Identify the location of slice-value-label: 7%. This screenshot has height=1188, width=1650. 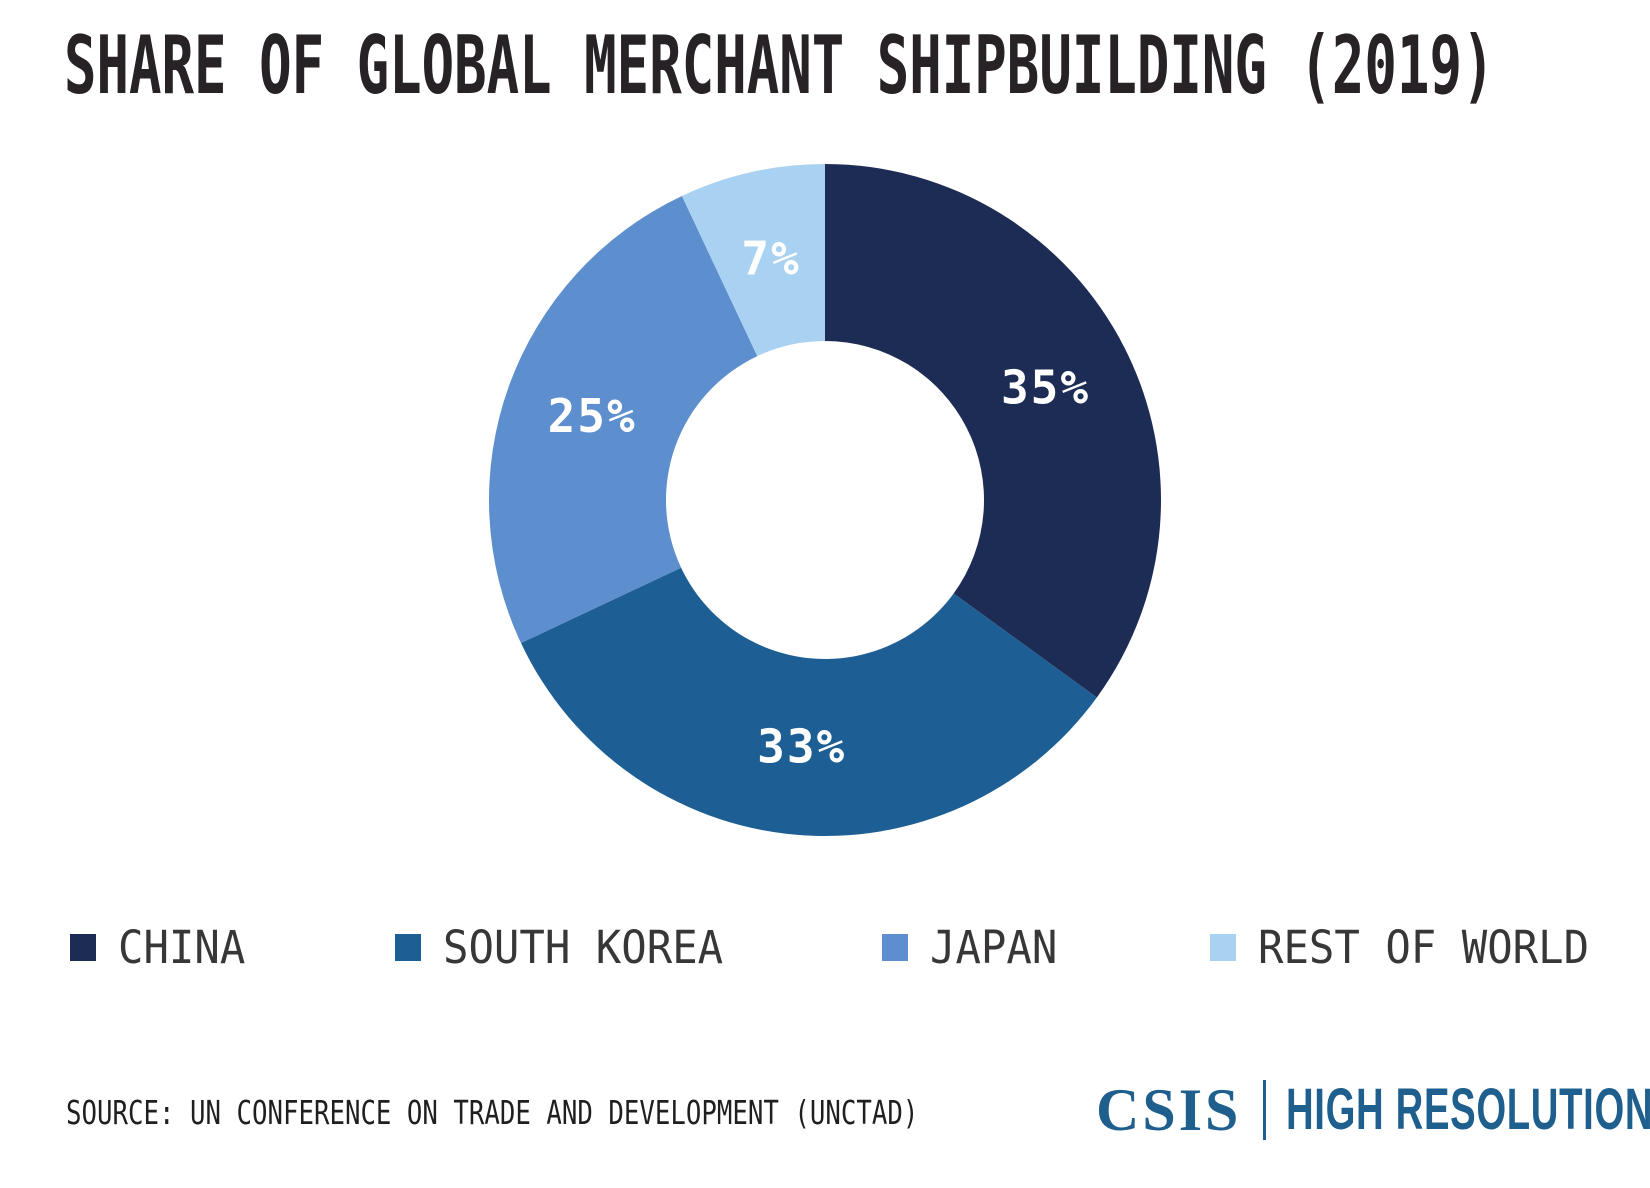
(770, 258).